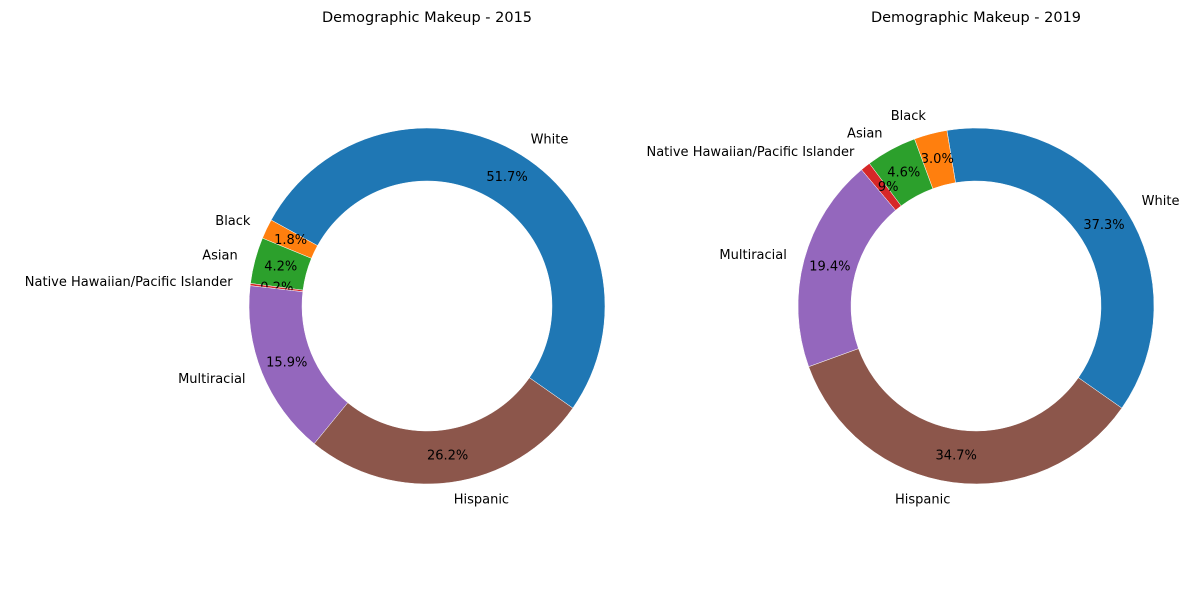 The width and height of the screenshot is (1192, 590). What do you see at coordinates (937, 159) in the screenshot?
I see `value-label: 3.0%` at bounding box center [937, 159].